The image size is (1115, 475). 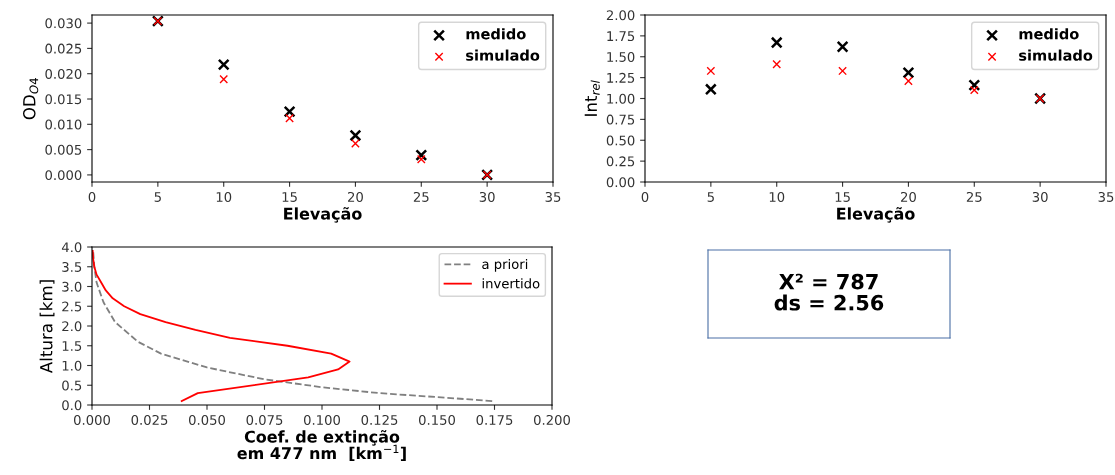 I want to click on y-tick-label: 0.25, so click(x=620, y=161).